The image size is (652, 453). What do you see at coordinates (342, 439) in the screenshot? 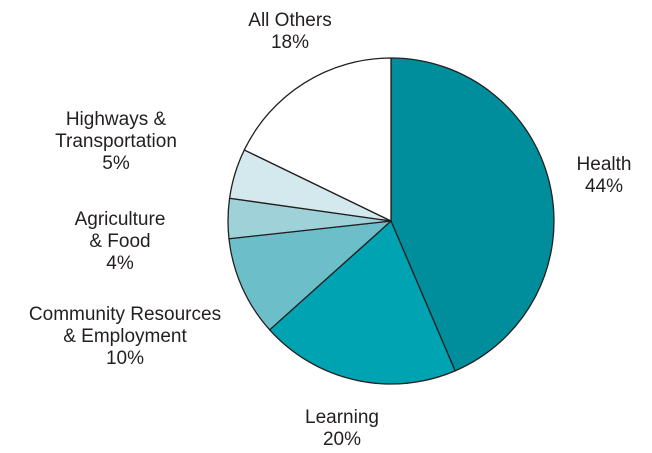
I see `pie-value-label: 20%` at bounding box center [342, 439].